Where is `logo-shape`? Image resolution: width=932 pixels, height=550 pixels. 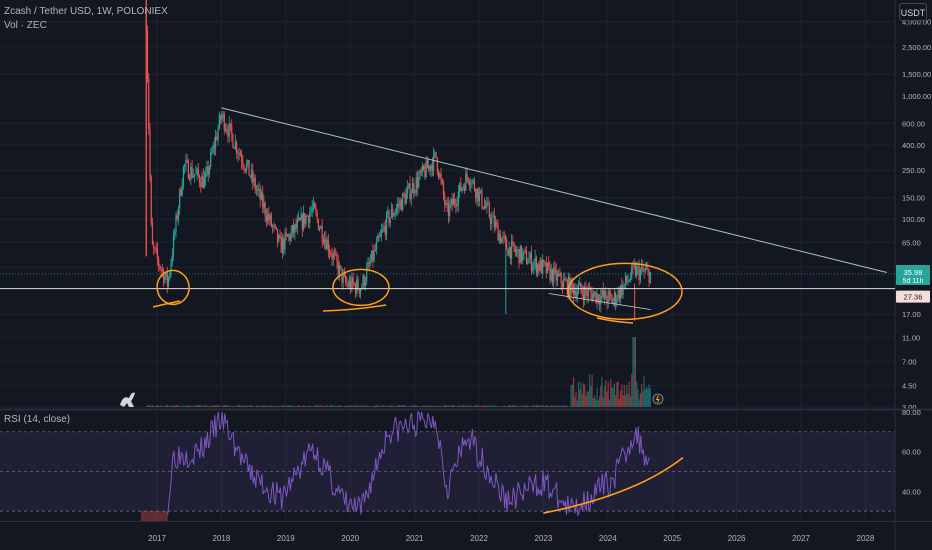 logo-shape is located at coordinates (127, 399).